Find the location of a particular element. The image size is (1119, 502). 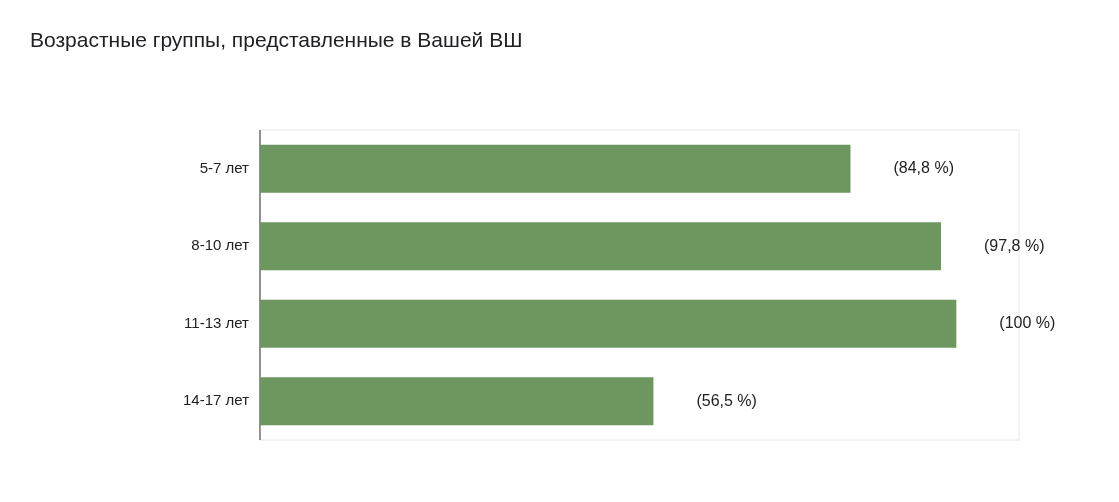

y-tick-label: 8-10 лет is located at coordinates (220, 245).